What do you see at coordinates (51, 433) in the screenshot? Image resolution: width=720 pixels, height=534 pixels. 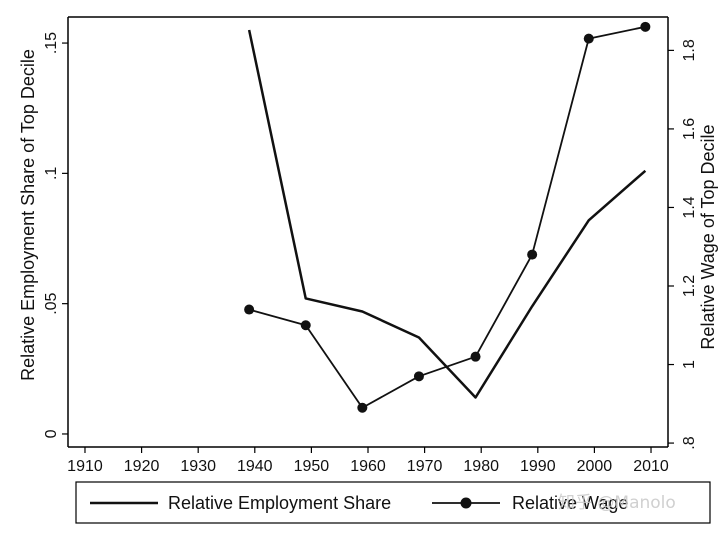 I see `left-y-tick-label: 0` at bounding box center [51, 433].